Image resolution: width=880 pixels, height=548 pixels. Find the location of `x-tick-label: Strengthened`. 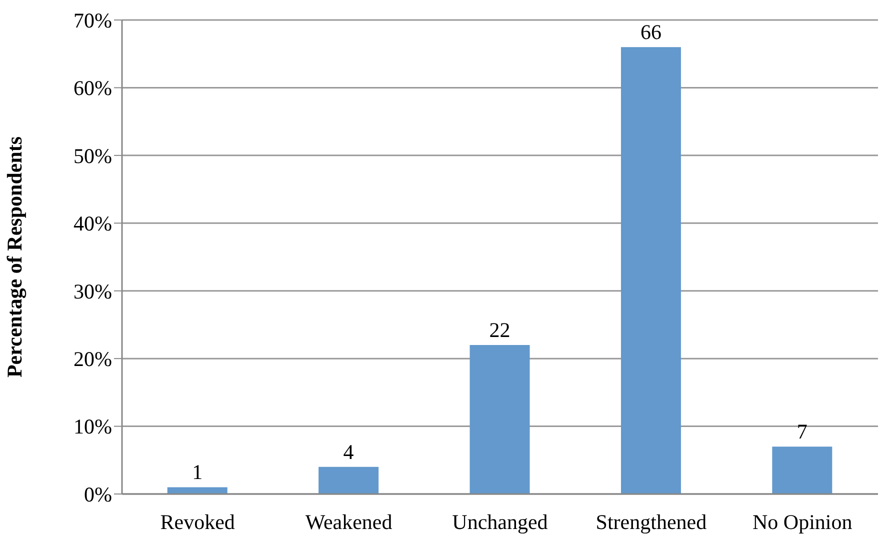

x-tick-label: Strengthened is located at coordinates (652, 522).